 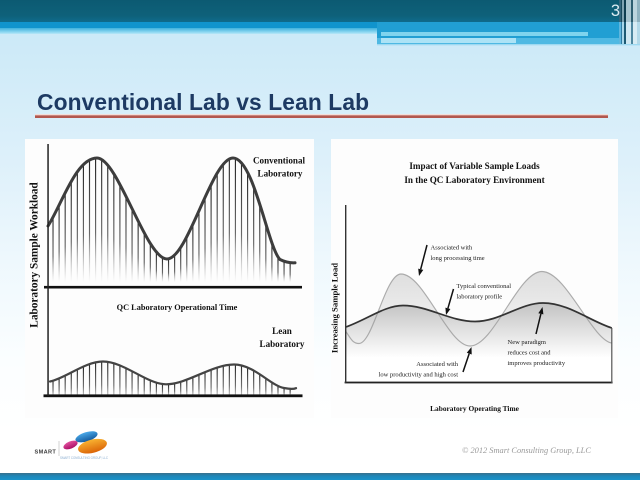 What do you see at coordinates (282, 331) in the screenshot?
I see `svg-text: Lean` at bounding box center [282, 331].